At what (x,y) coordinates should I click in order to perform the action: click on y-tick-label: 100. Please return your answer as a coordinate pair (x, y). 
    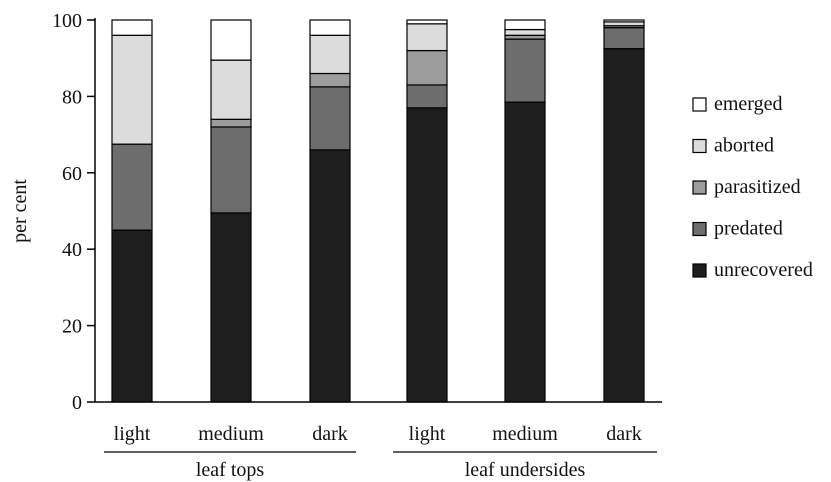
    Looking at the image, I should click on (67, 21).